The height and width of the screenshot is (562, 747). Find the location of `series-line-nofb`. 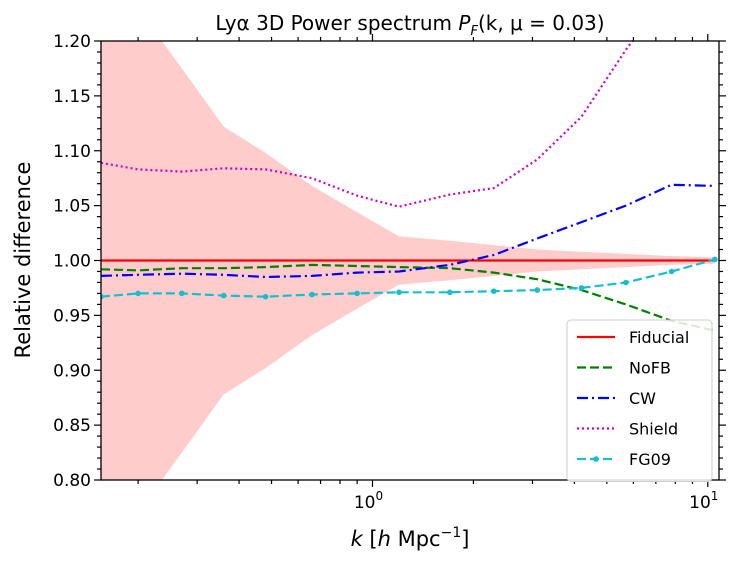

series-line-nofb is located at coordinates (408, 297).